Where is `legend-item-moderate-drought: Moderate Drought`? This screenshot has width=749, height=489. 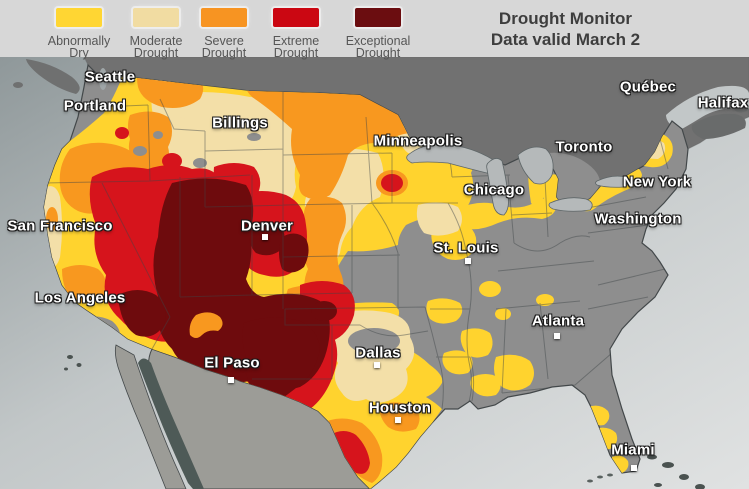 legend-item-moderate-drought: Moderate Drought is located at coordinates (156, 33).